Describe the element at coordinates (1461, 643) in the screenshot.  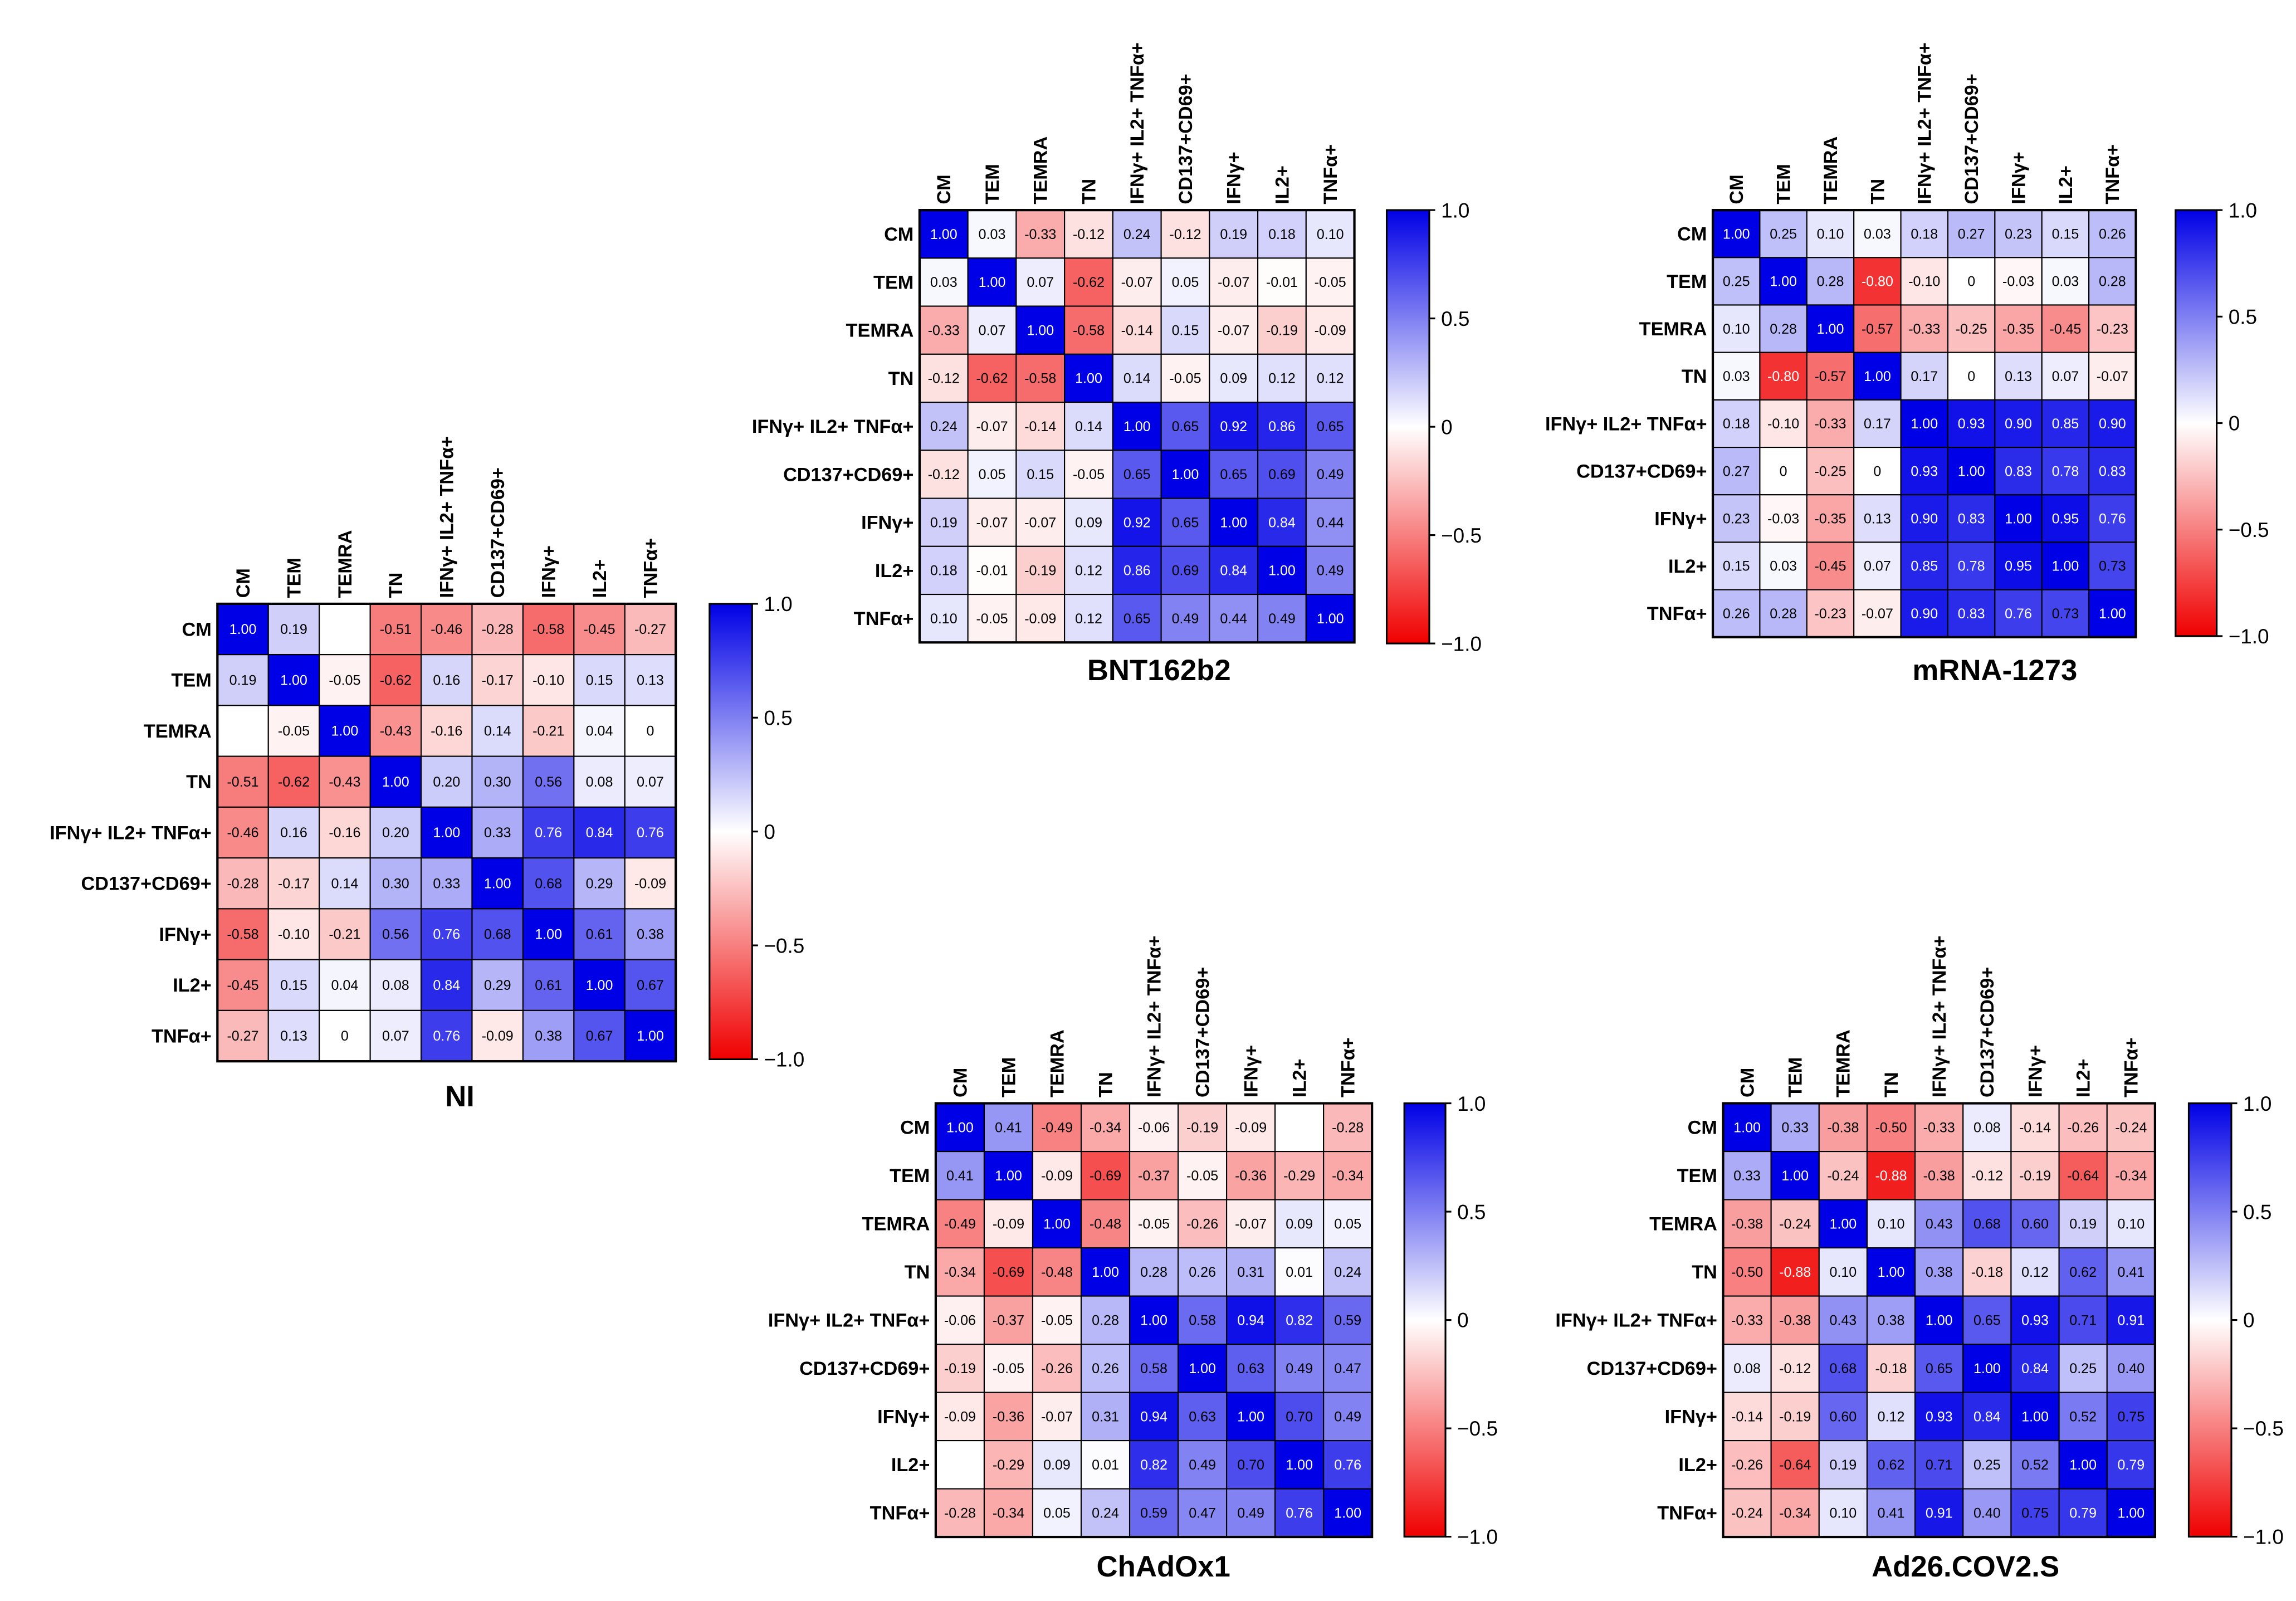
I see `colorbar-tick-label: −1.0` at that location.